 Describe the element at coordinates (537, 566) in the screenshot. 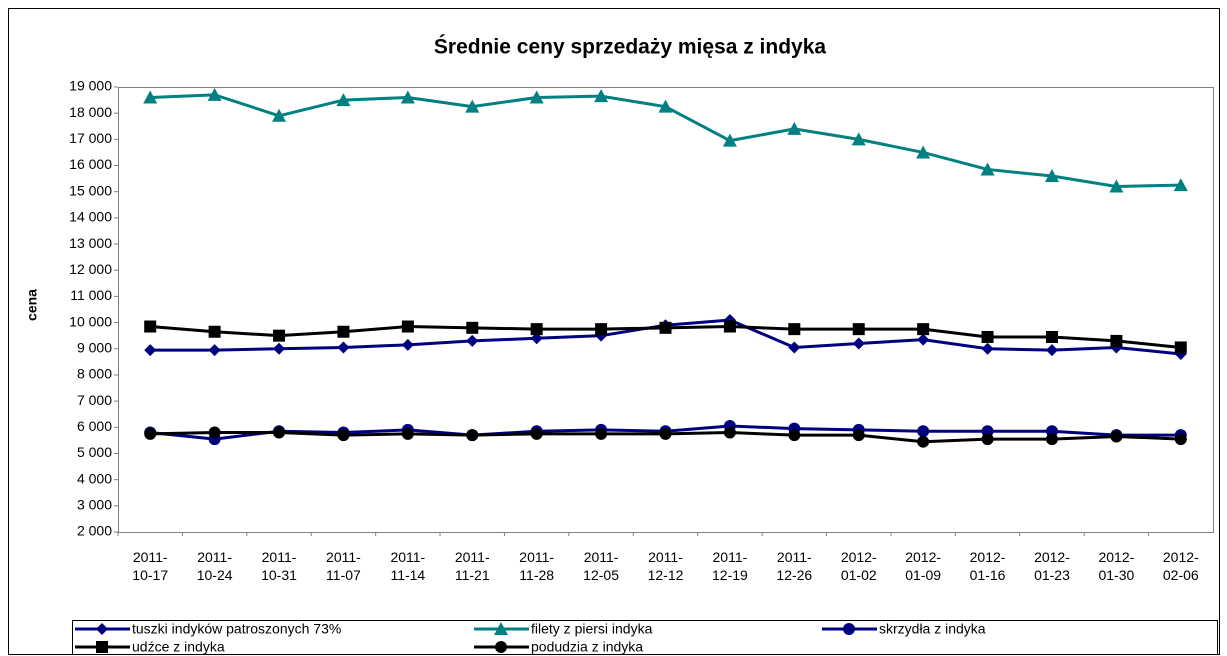

I see `x-tick-label: 2011-11-28` at that location.